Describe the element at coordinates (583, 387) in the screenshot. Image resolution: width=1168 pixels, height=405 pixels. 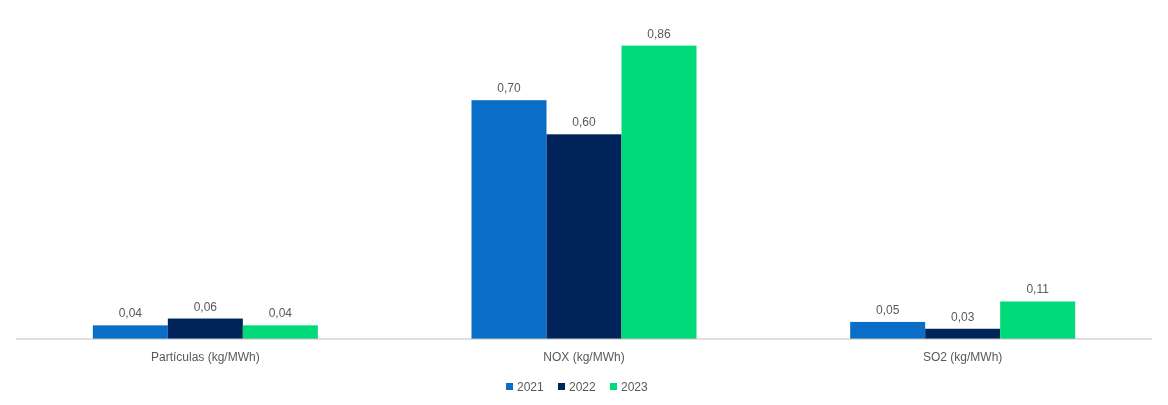
I see `legend-label: 2022` at that location.